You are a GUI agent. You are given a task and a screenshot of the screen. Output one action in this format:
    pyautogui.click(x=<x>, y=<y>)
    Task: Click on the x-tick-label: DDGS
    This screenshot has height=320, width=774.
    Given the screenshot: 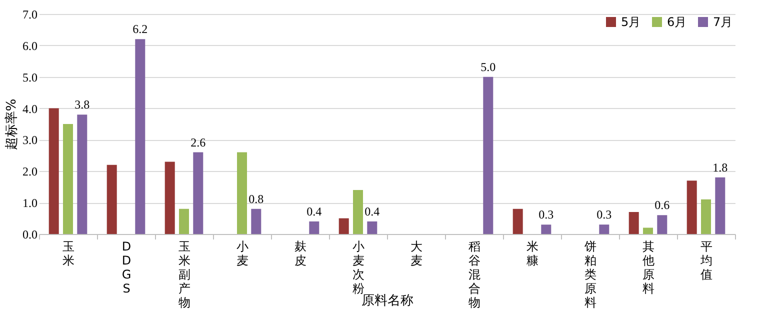 What is the action you would take?
    pyautogui.click(x=127, y=268)
    